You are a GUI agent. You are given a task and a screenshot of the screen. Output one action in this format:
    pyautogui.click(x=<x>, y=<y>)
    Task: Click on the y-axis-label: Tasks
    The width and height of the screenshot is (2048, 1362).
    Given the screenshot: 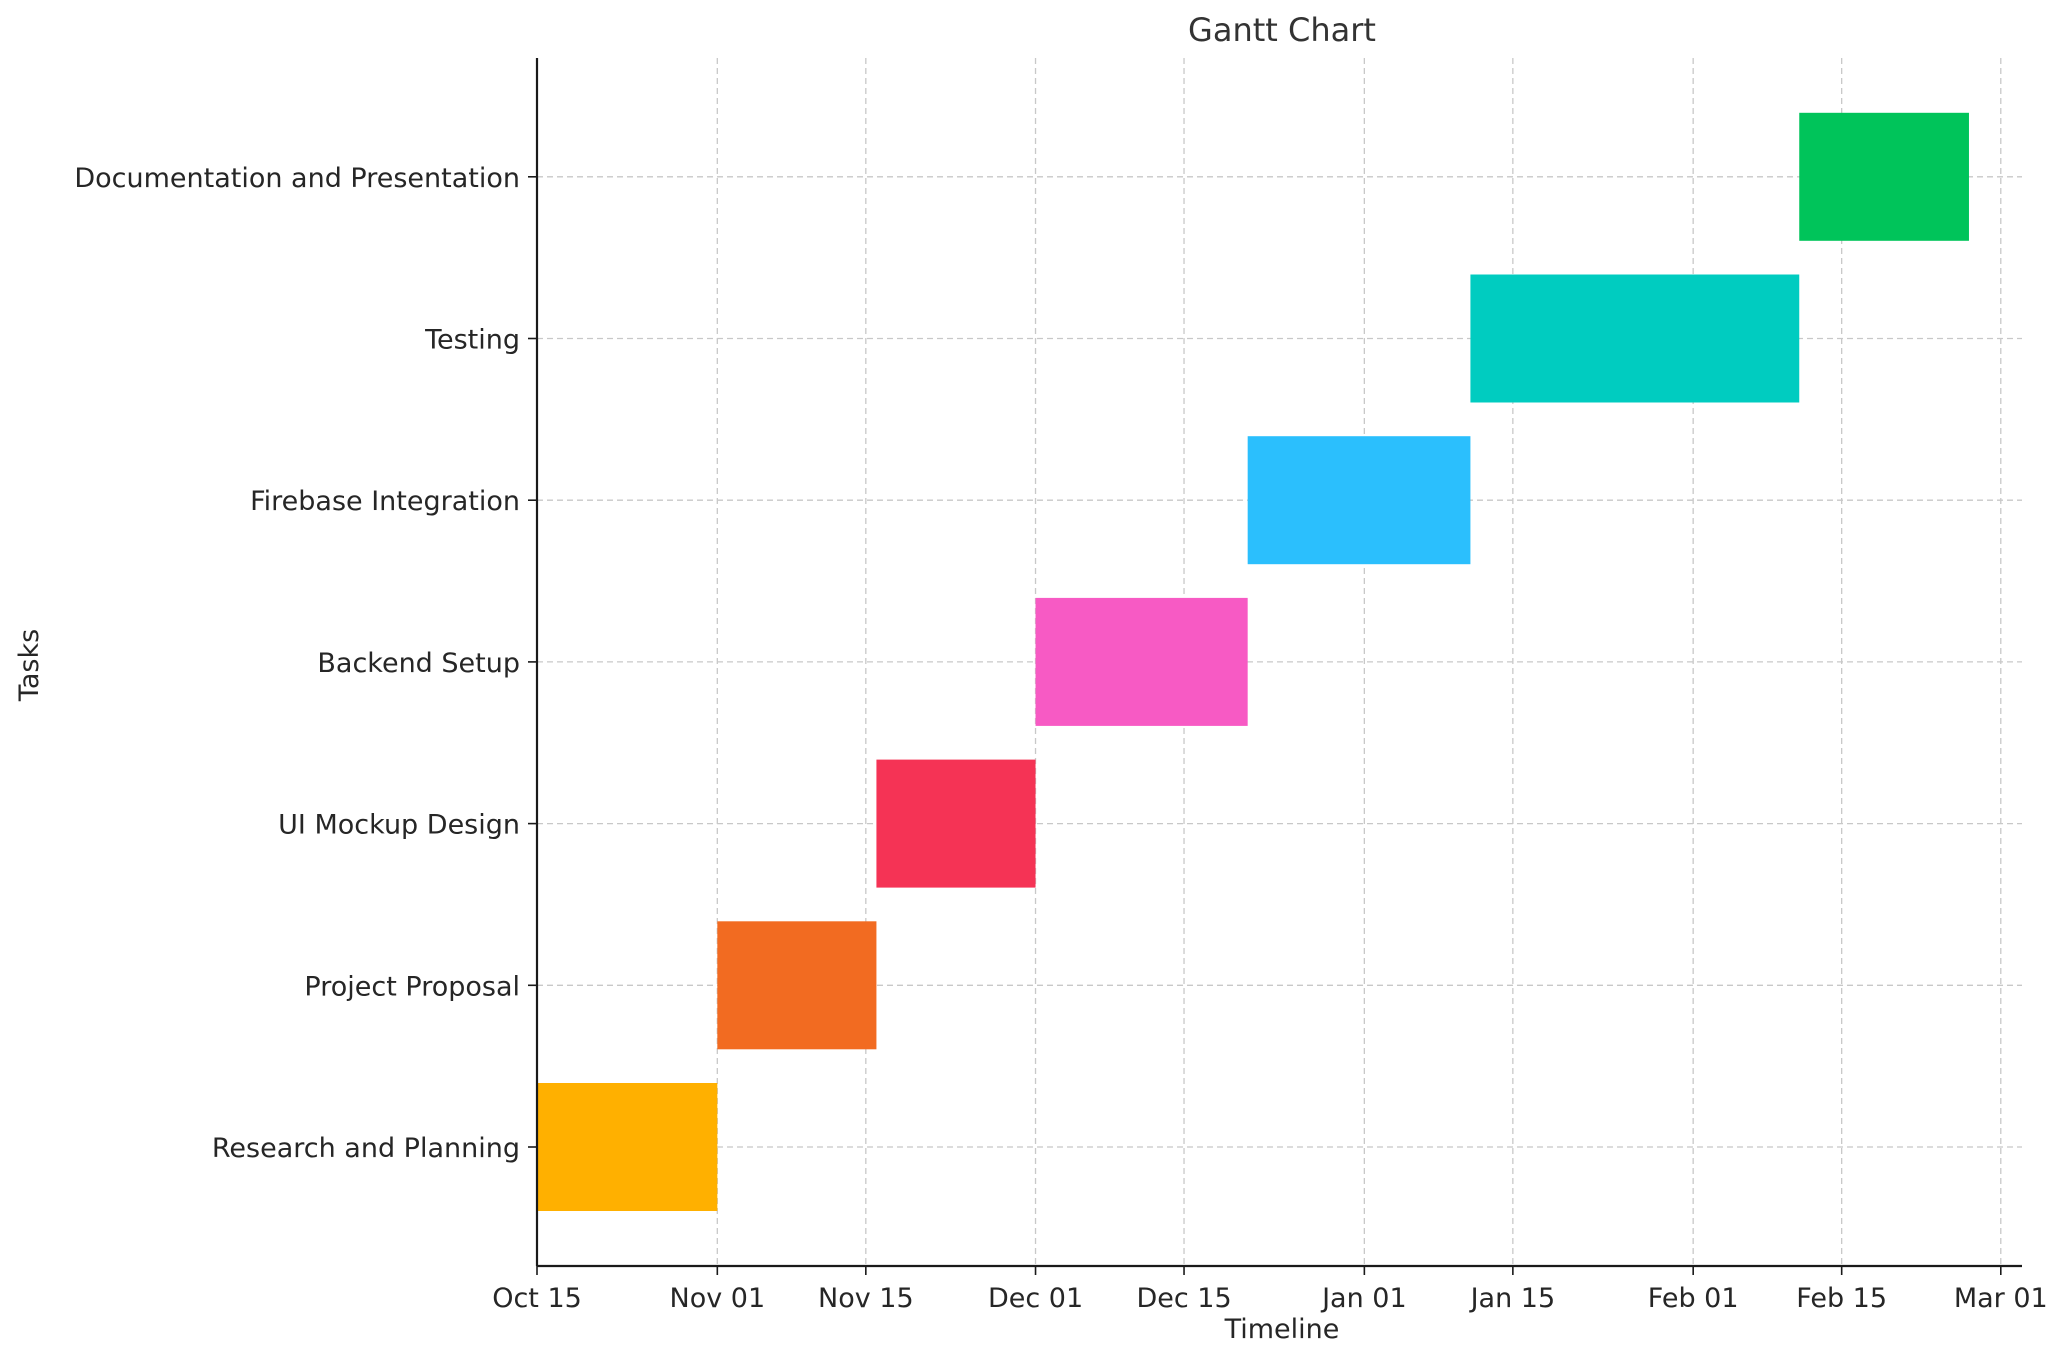 What is the action you would take?
    pyautogui.click(x=29, y=665)
    